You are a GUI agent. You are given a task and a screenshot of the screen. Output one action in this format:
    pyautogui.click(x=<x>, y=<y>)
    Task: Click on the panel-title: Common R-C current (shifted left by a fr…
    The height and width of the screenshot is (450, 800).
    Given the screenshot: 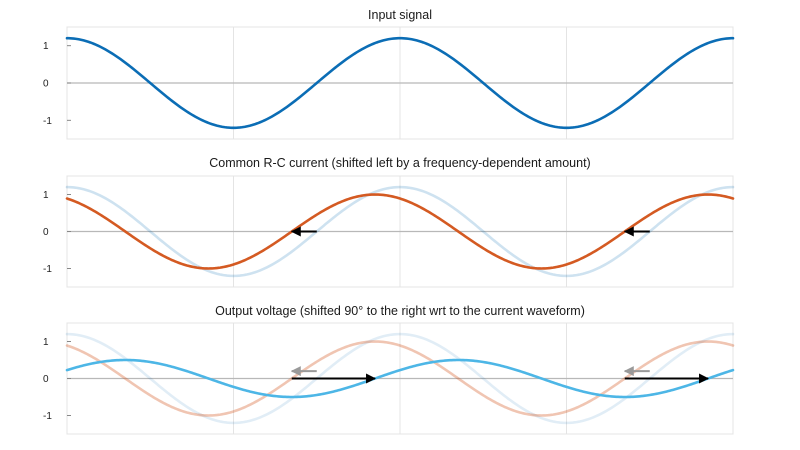 What is the action you would take?
    pyautogui.click(x=399, y=163)
    